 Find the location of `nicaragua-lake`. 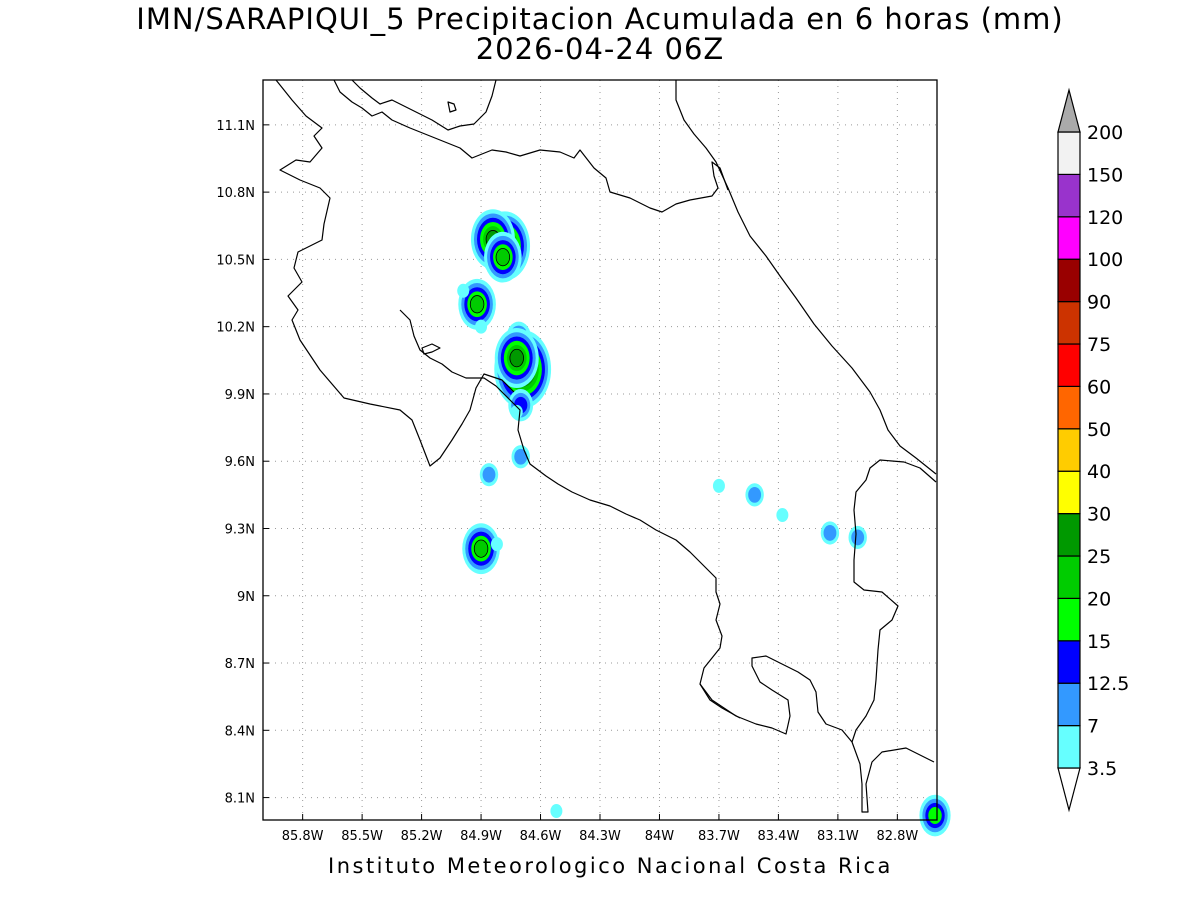

nicaragua-lake is located at coordinates (424, 105).